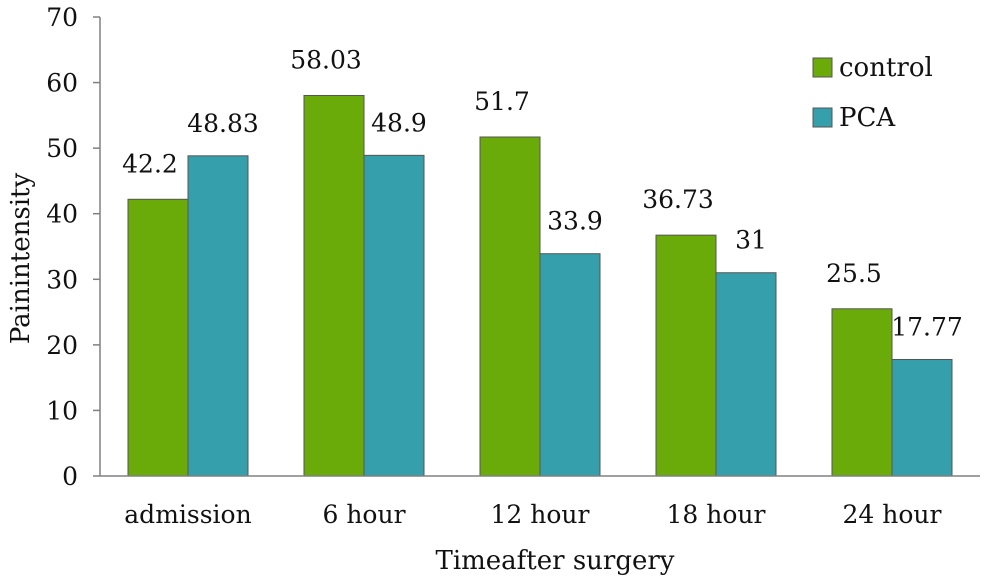  I want to click on x-axis-title: Timeafter surgery, so click(554, 561).